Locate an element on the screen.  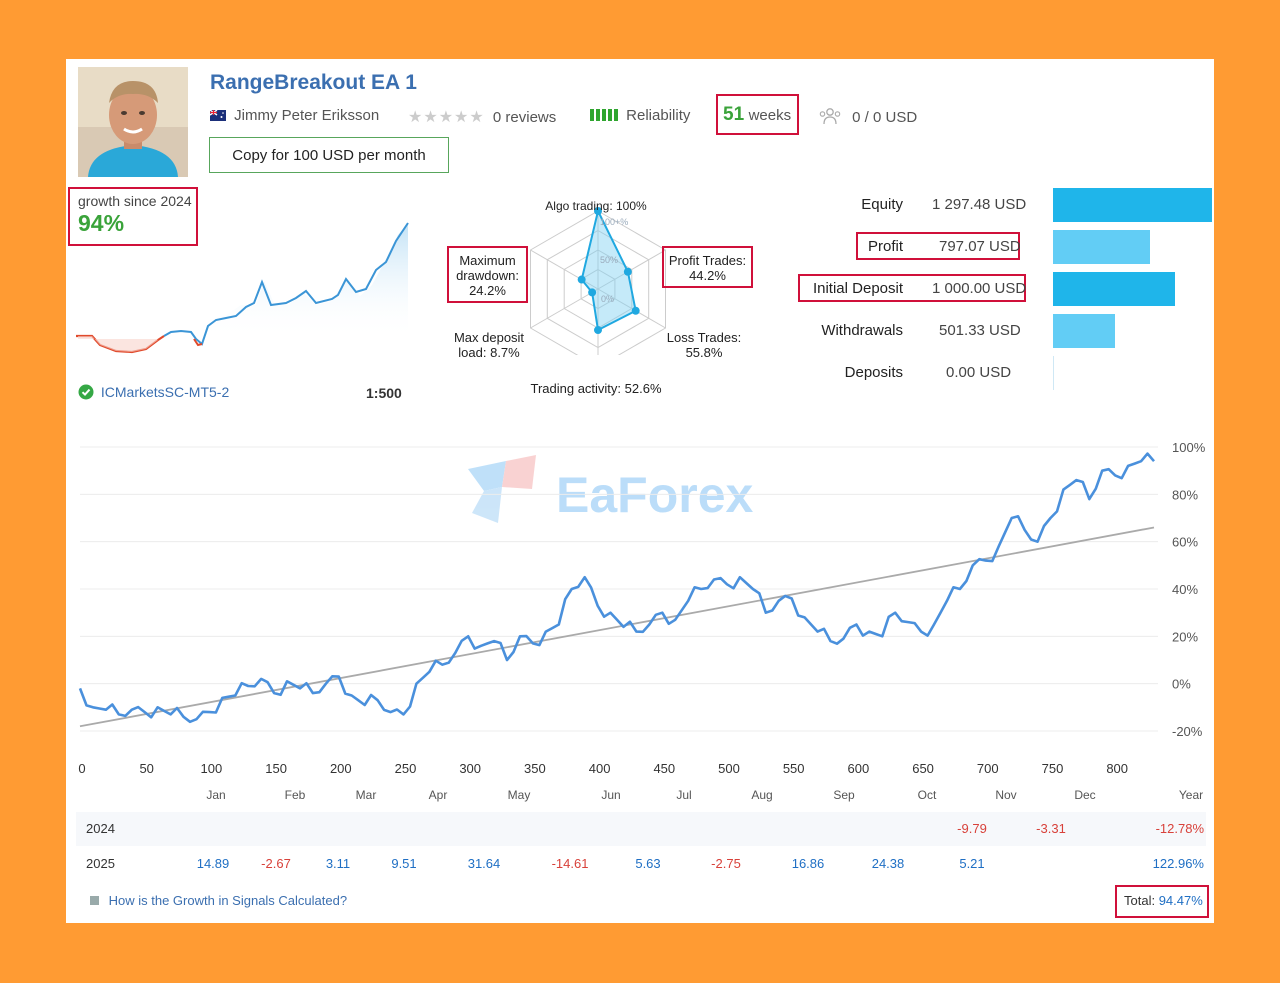
radar-grid is located at coordinates (598, 282).